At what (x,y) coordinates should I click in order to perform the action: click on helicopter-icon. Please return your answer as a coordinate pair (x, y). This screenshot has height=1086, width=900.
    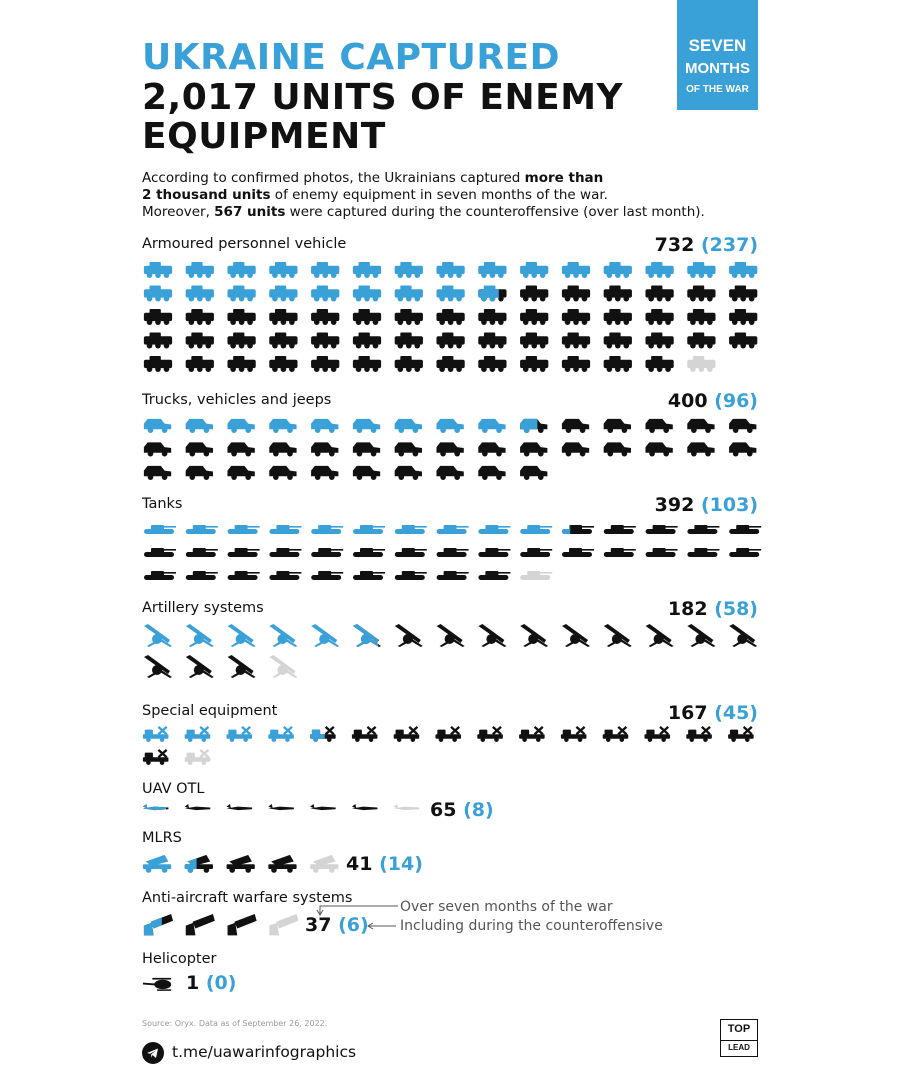
    Looking at the image, I should click on (157, 984).